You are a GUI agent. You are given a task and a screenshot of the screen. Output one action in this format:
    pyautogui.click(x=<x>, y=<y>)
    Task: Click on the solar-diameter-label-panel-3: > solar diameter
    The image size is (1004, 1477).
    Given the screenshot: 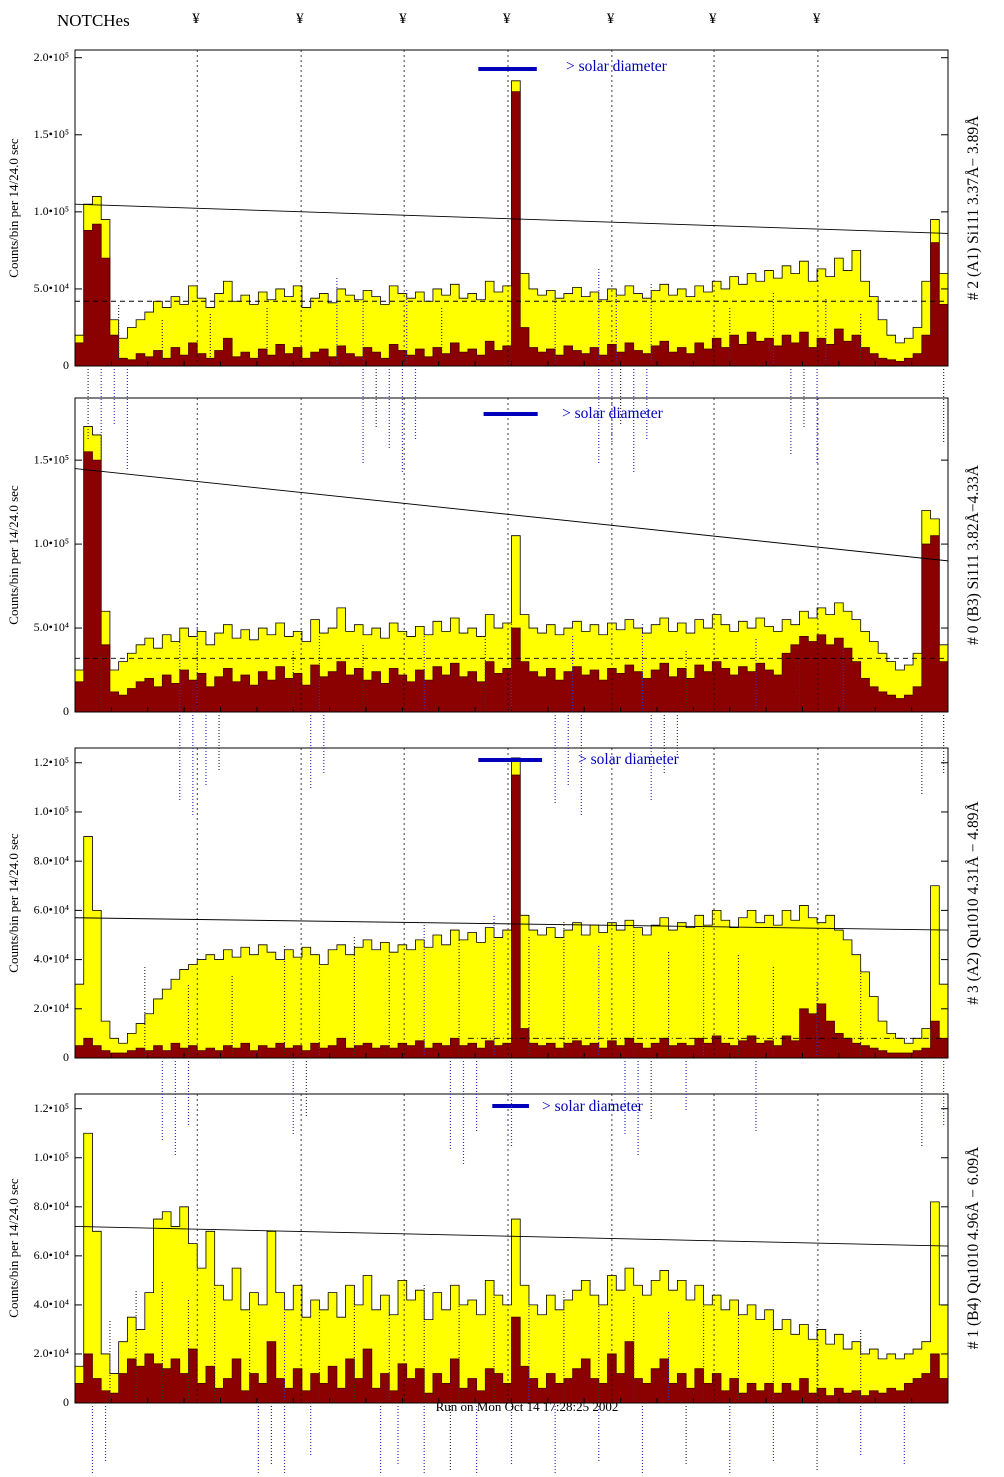 What is the action you would take?
    pyautogui.click(x=628, y=759)
    